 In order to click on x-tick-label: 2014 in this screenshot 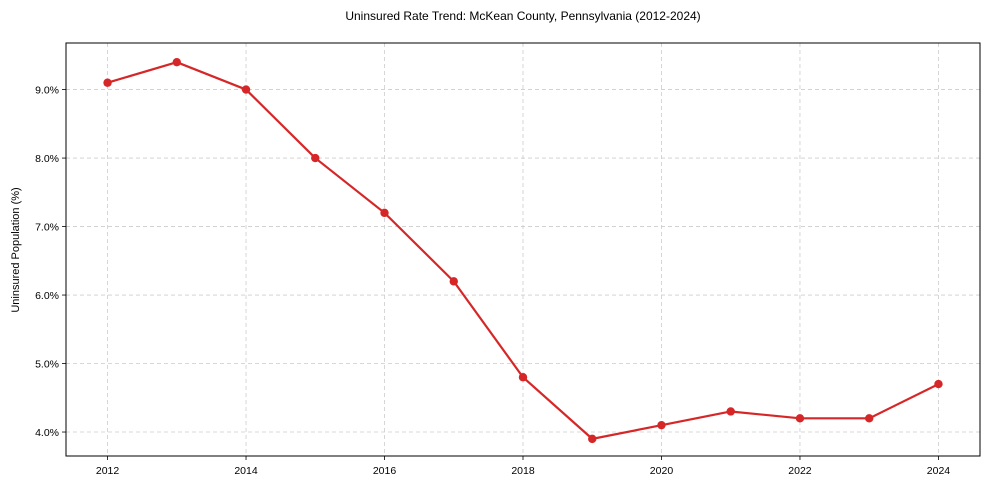, I will do `click(246, 471)`.